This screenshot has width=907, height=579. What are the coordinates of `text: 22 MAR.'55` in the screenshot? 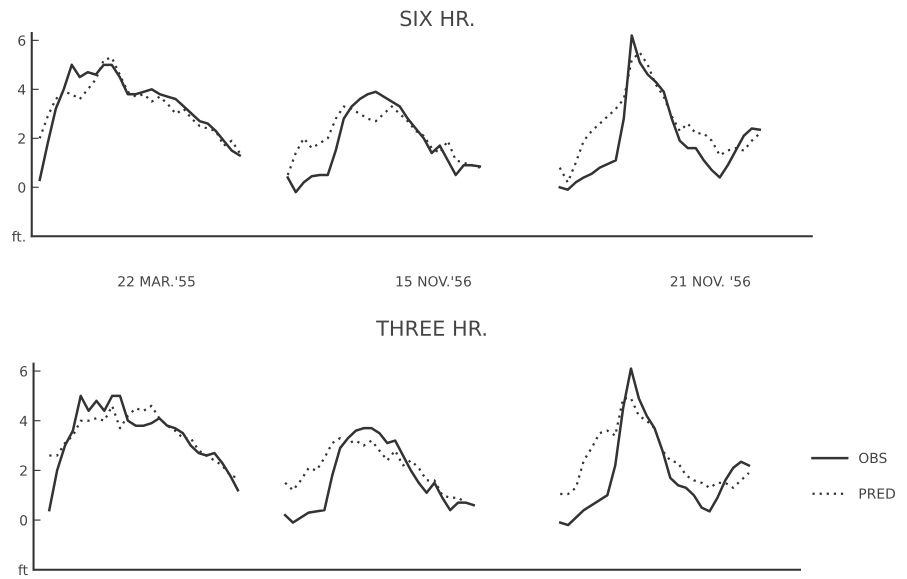 It's located at (156, 281).